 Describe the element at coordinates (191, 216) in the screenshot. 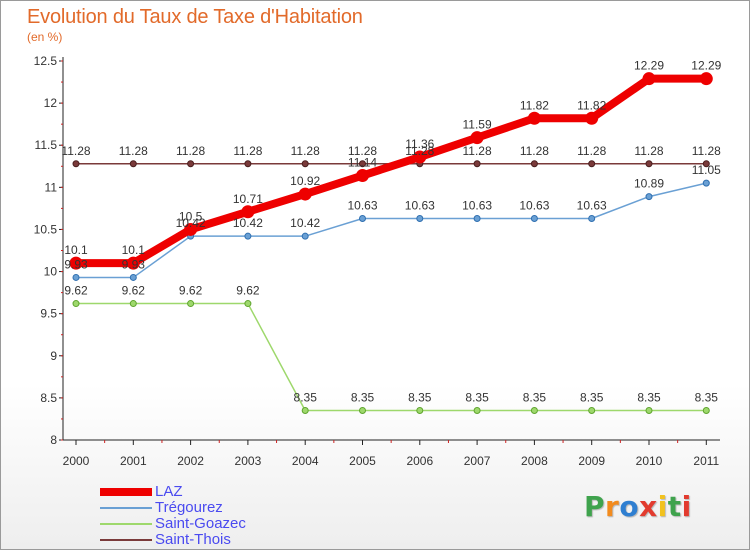

I see `data-label-laz: 10.5` at that location.